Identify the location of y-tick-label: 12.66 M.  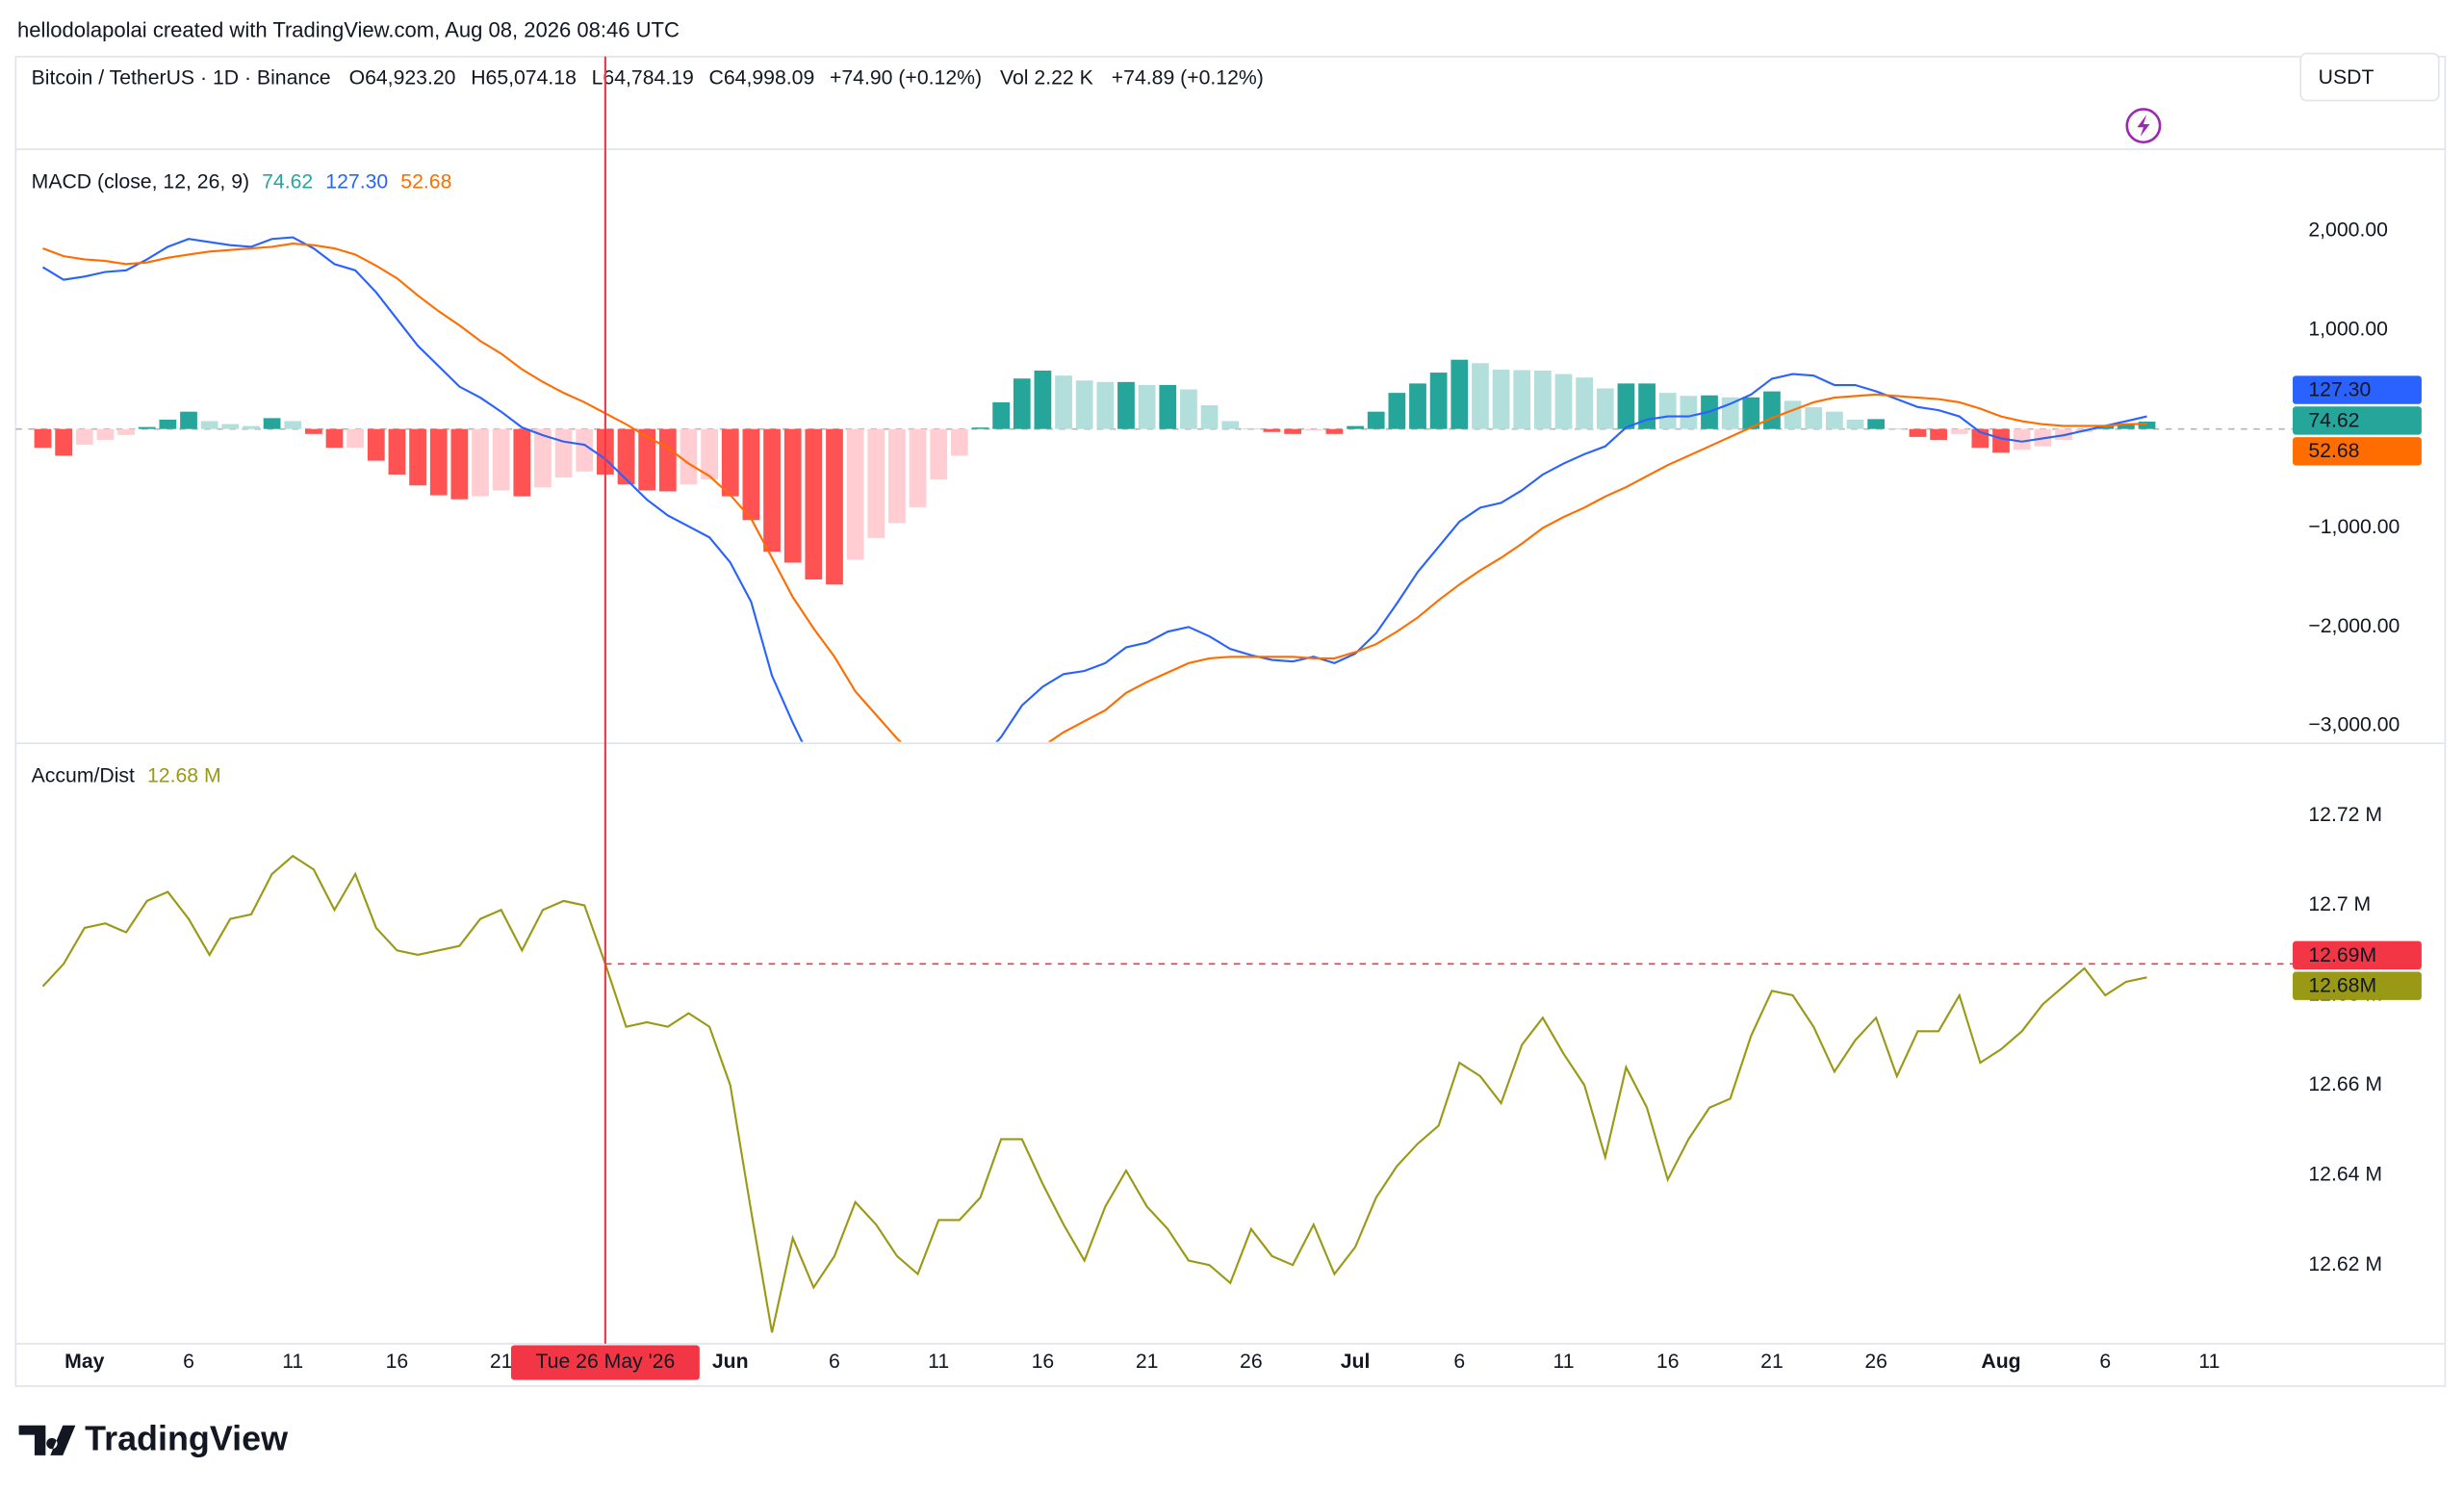
(2345, 1084).